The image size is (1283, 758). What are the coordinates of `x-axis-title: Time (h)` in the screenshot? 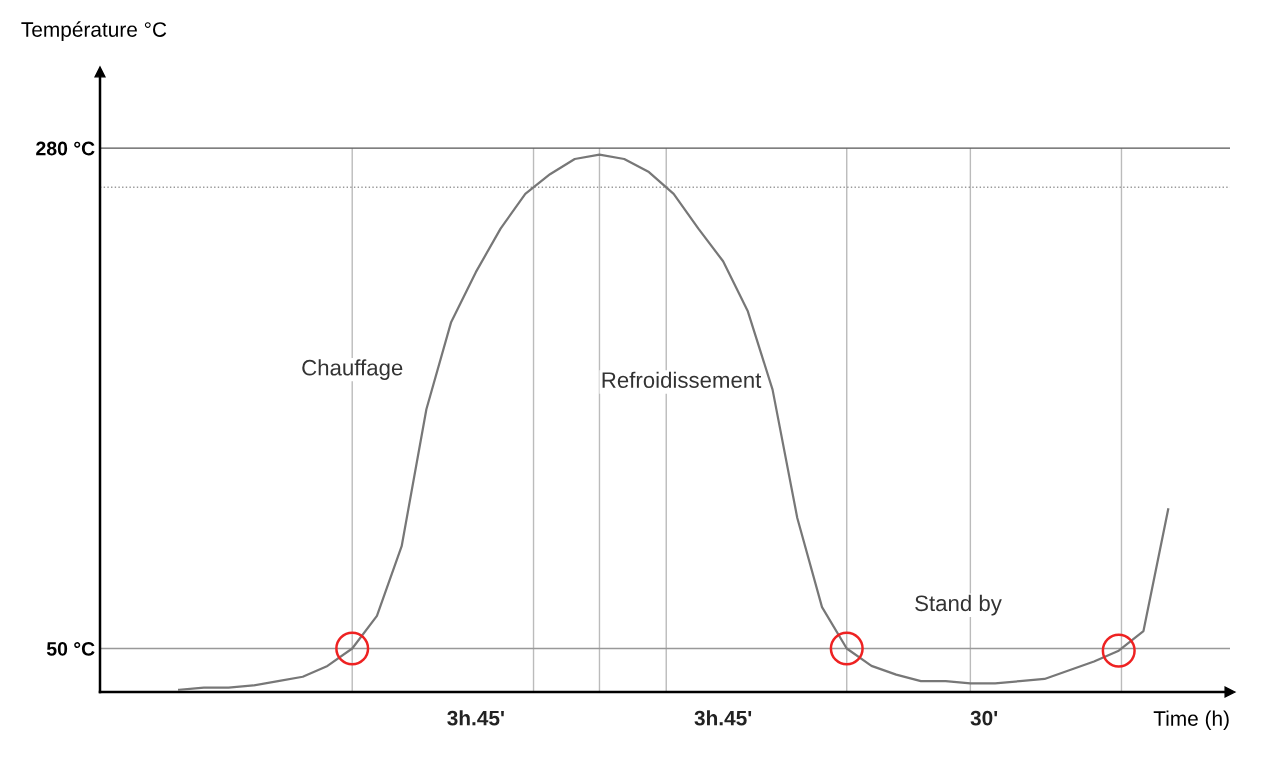 It's located at (1191, 720).